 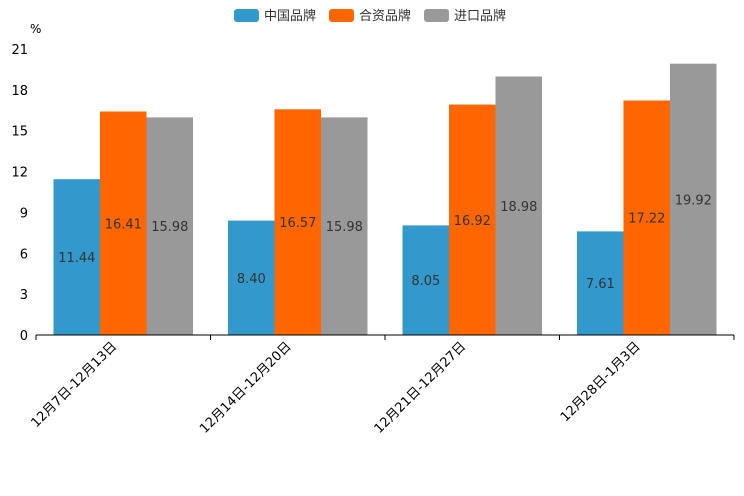 I want to click on legend: 中国品牌 合资品牌 进口品牌, so click(x=370, y=16).